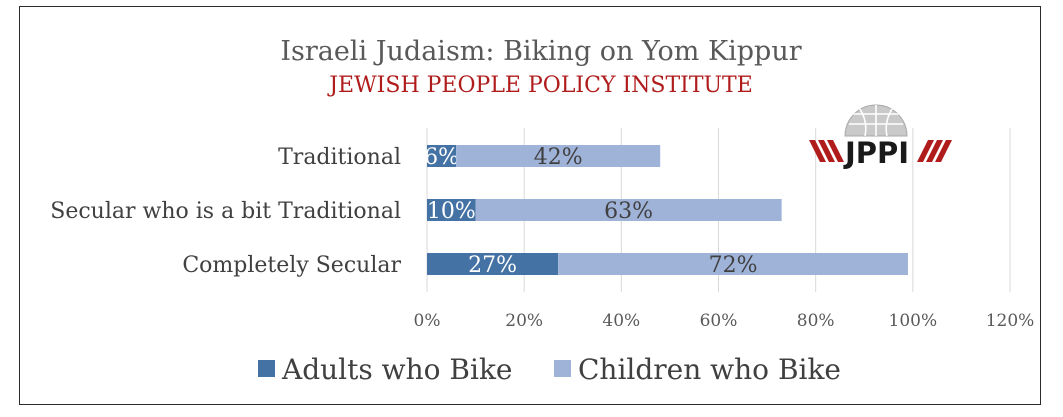 Image resolution: width=1063 pixels, height=417 pixels. What do you see at coordinates (1010, 321) in the screenshot?
I see `x-tick-label: 120%` at bounding box center [1010, 321].